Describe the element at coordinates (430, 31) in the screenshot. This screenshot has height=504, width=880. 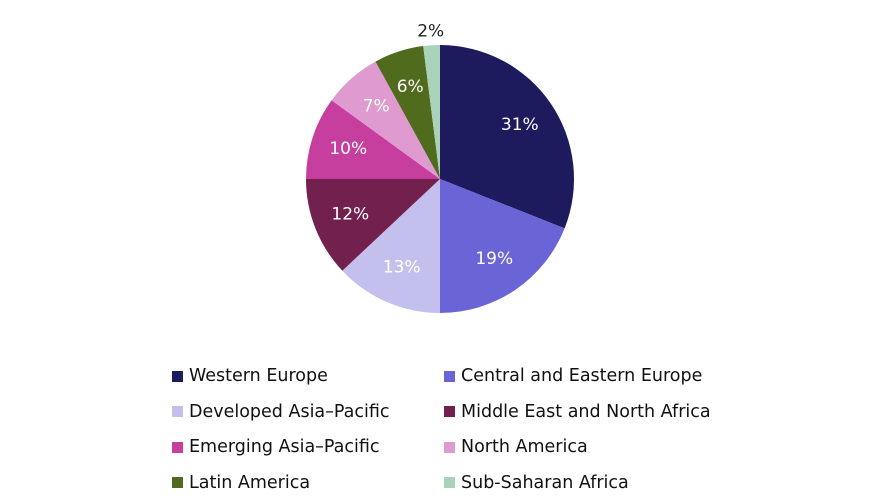
I see `pie-slice-label-sub-saharan-africa: 2%` at that location.